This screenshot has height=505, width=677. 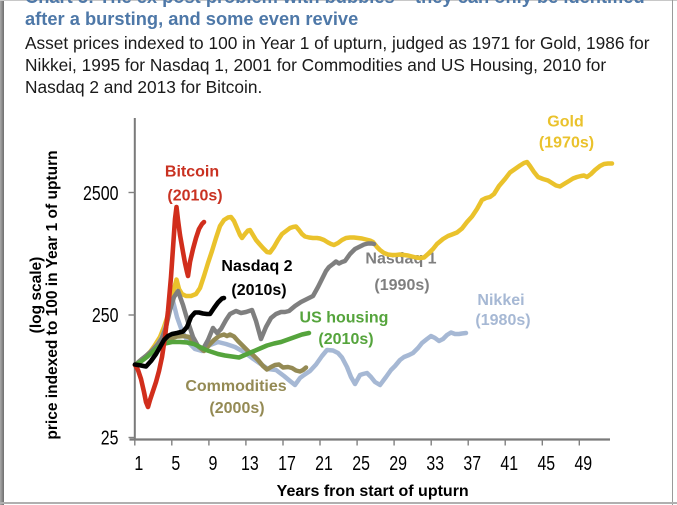 What do you see at coordinates (401, 285) in the screenshot?
I see `svg-text: (1990s)` at bounding box center [401, 285].